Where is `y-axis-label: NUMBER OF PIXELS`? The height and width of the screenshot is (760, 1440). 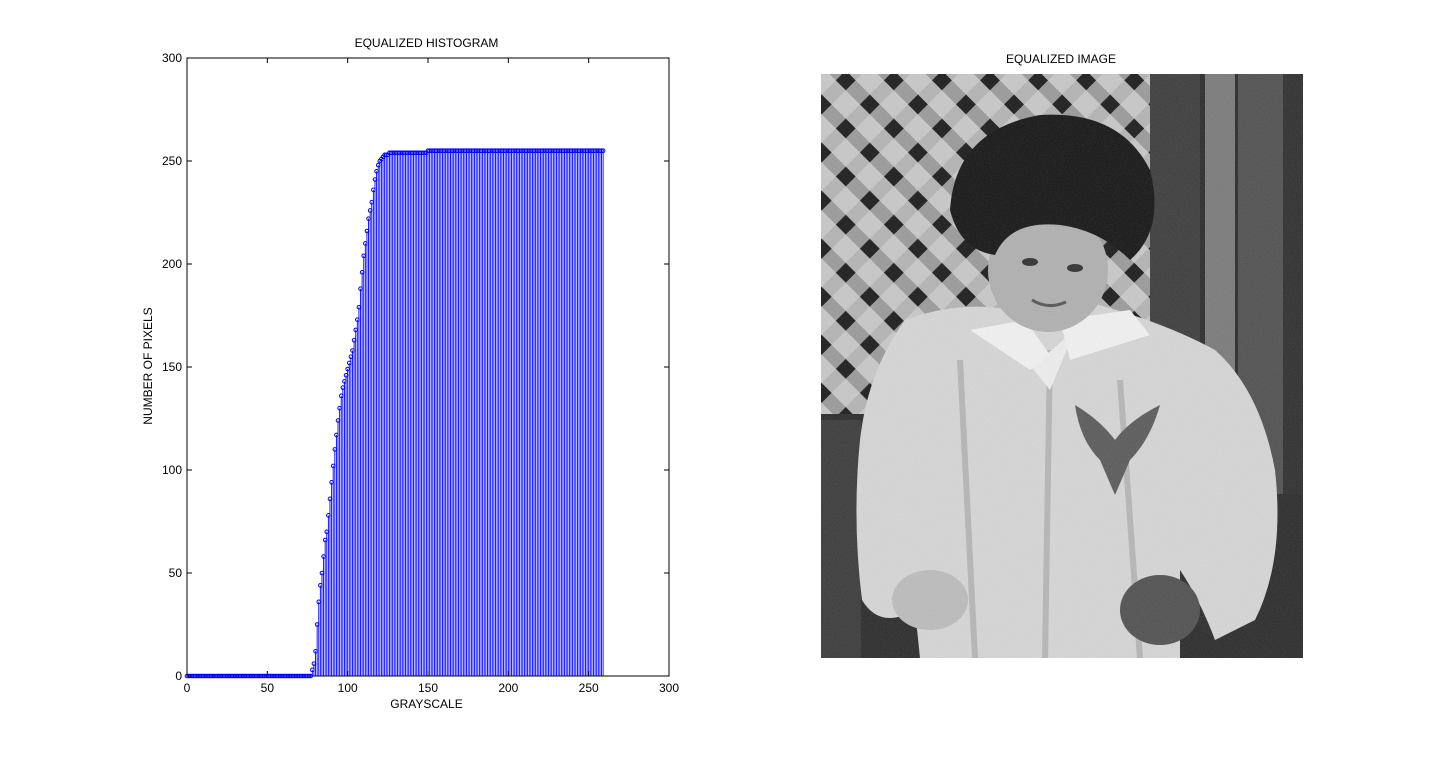 y-axis-label: NUMBER OF PIXELS is located at coordinates (148, 365).